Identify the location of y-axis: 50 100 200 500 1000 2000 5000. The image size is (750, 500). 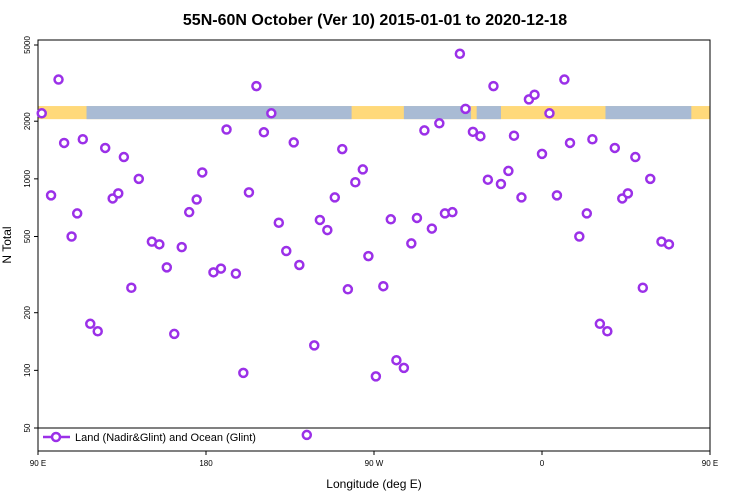
(30, 234).